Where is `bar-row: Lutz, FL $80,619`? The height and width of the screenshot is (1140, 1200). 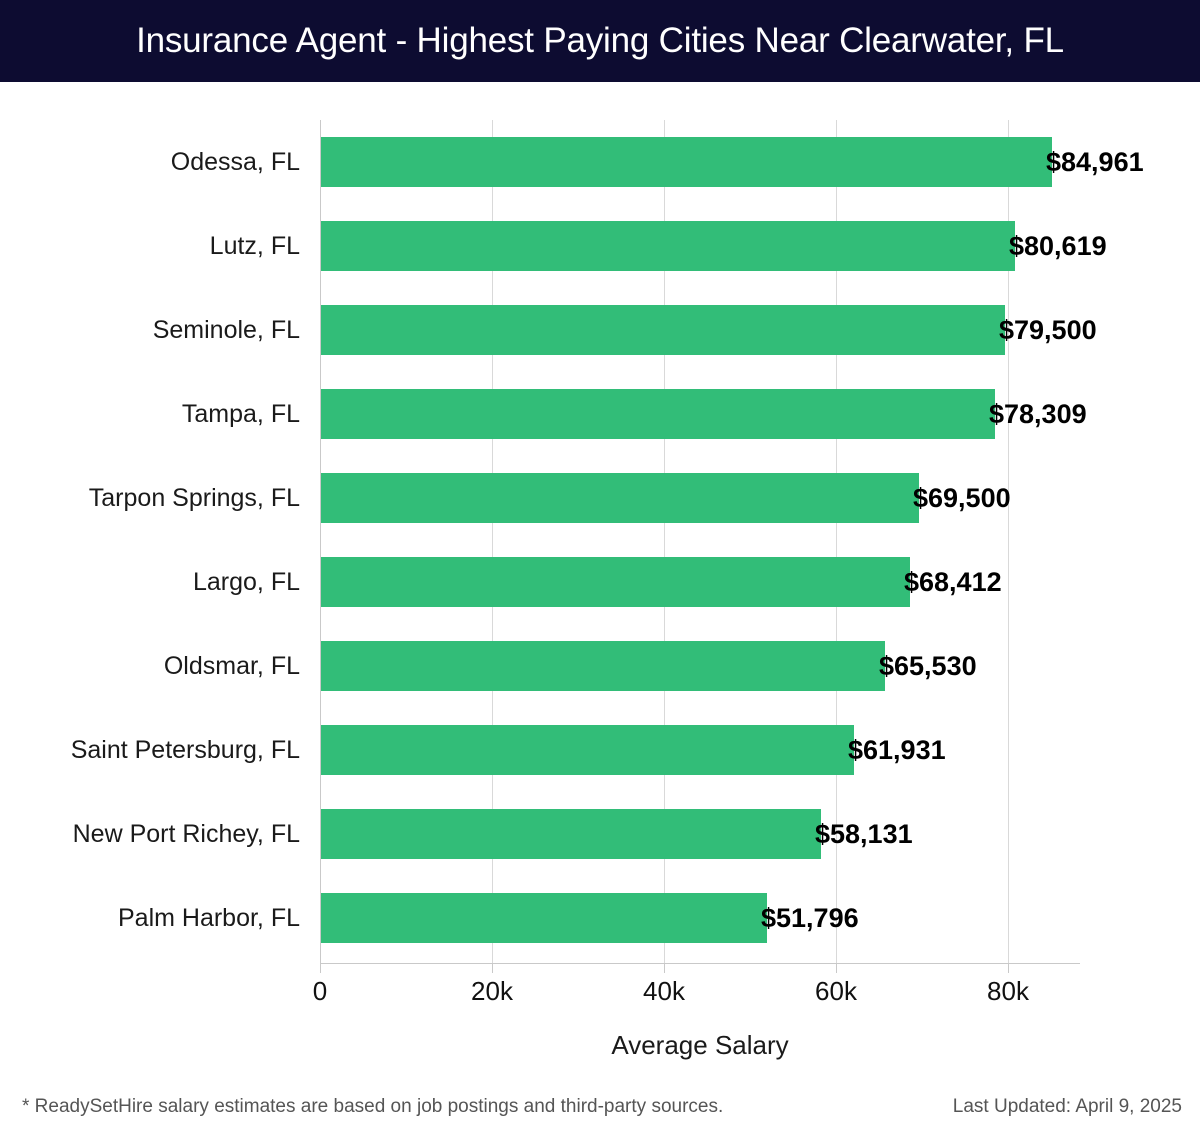 bar-row: Lutz, FL $80,619 is located at coordinates (600, 246).